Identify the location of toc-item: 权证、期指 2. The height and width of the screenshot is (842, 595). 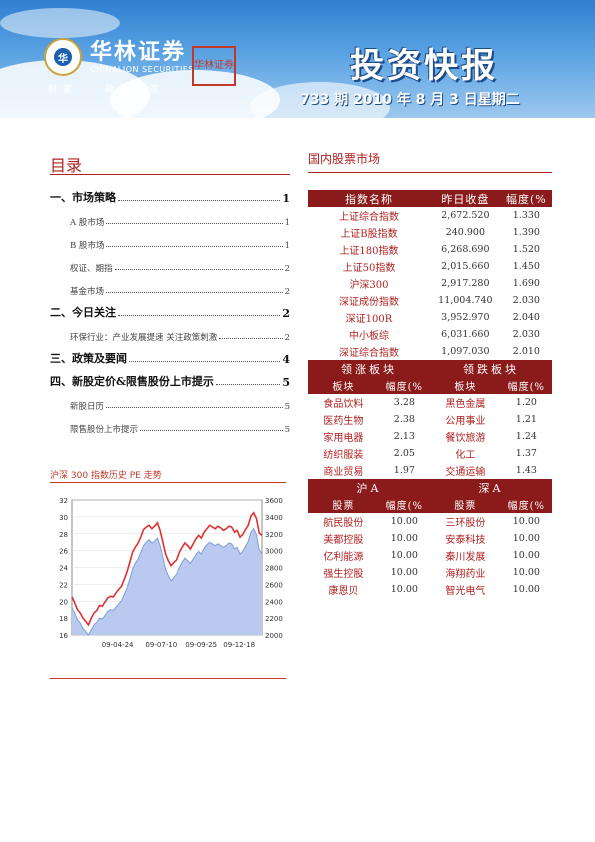
(170, 262).